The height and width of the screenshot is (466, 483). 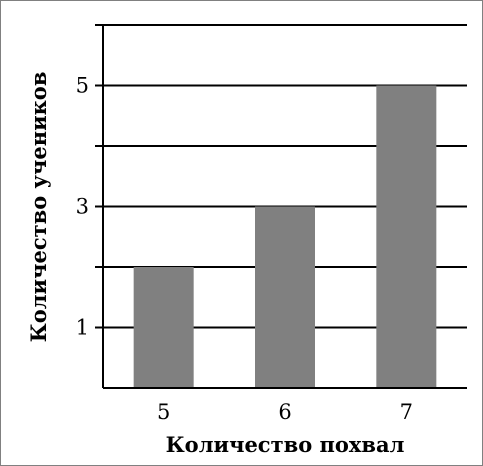 I want to click on x-tick-label: 6, so click(x=284, y=412).